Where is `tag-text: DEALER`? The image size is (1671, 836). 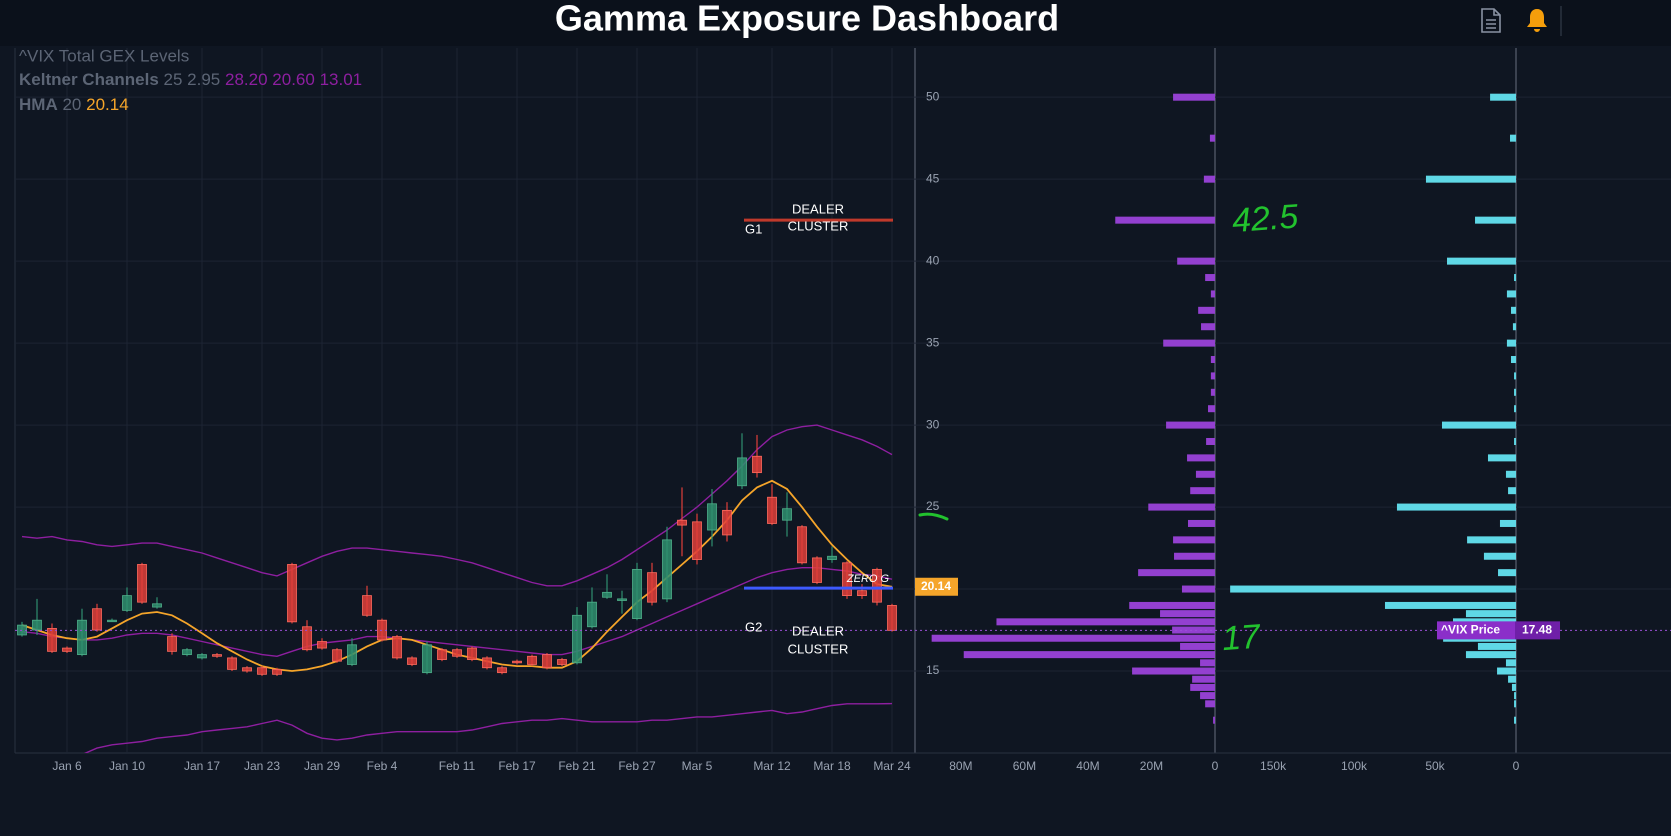 tag-text: DEALER is located at coordinates (818, 630).